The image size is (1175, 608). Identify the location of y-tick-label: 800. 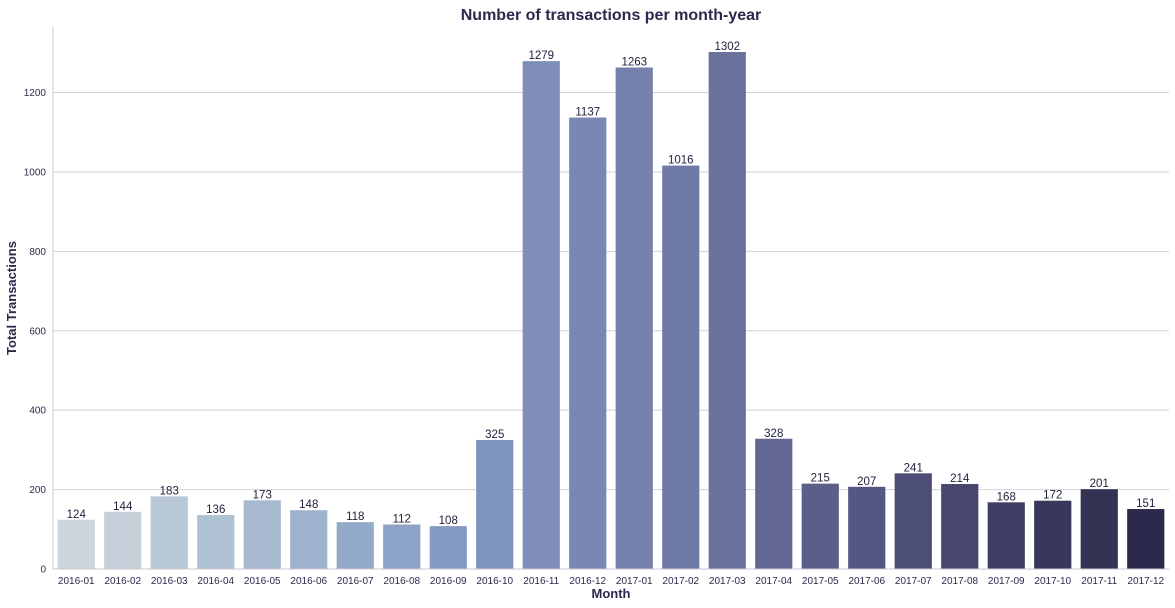
(37, 252).